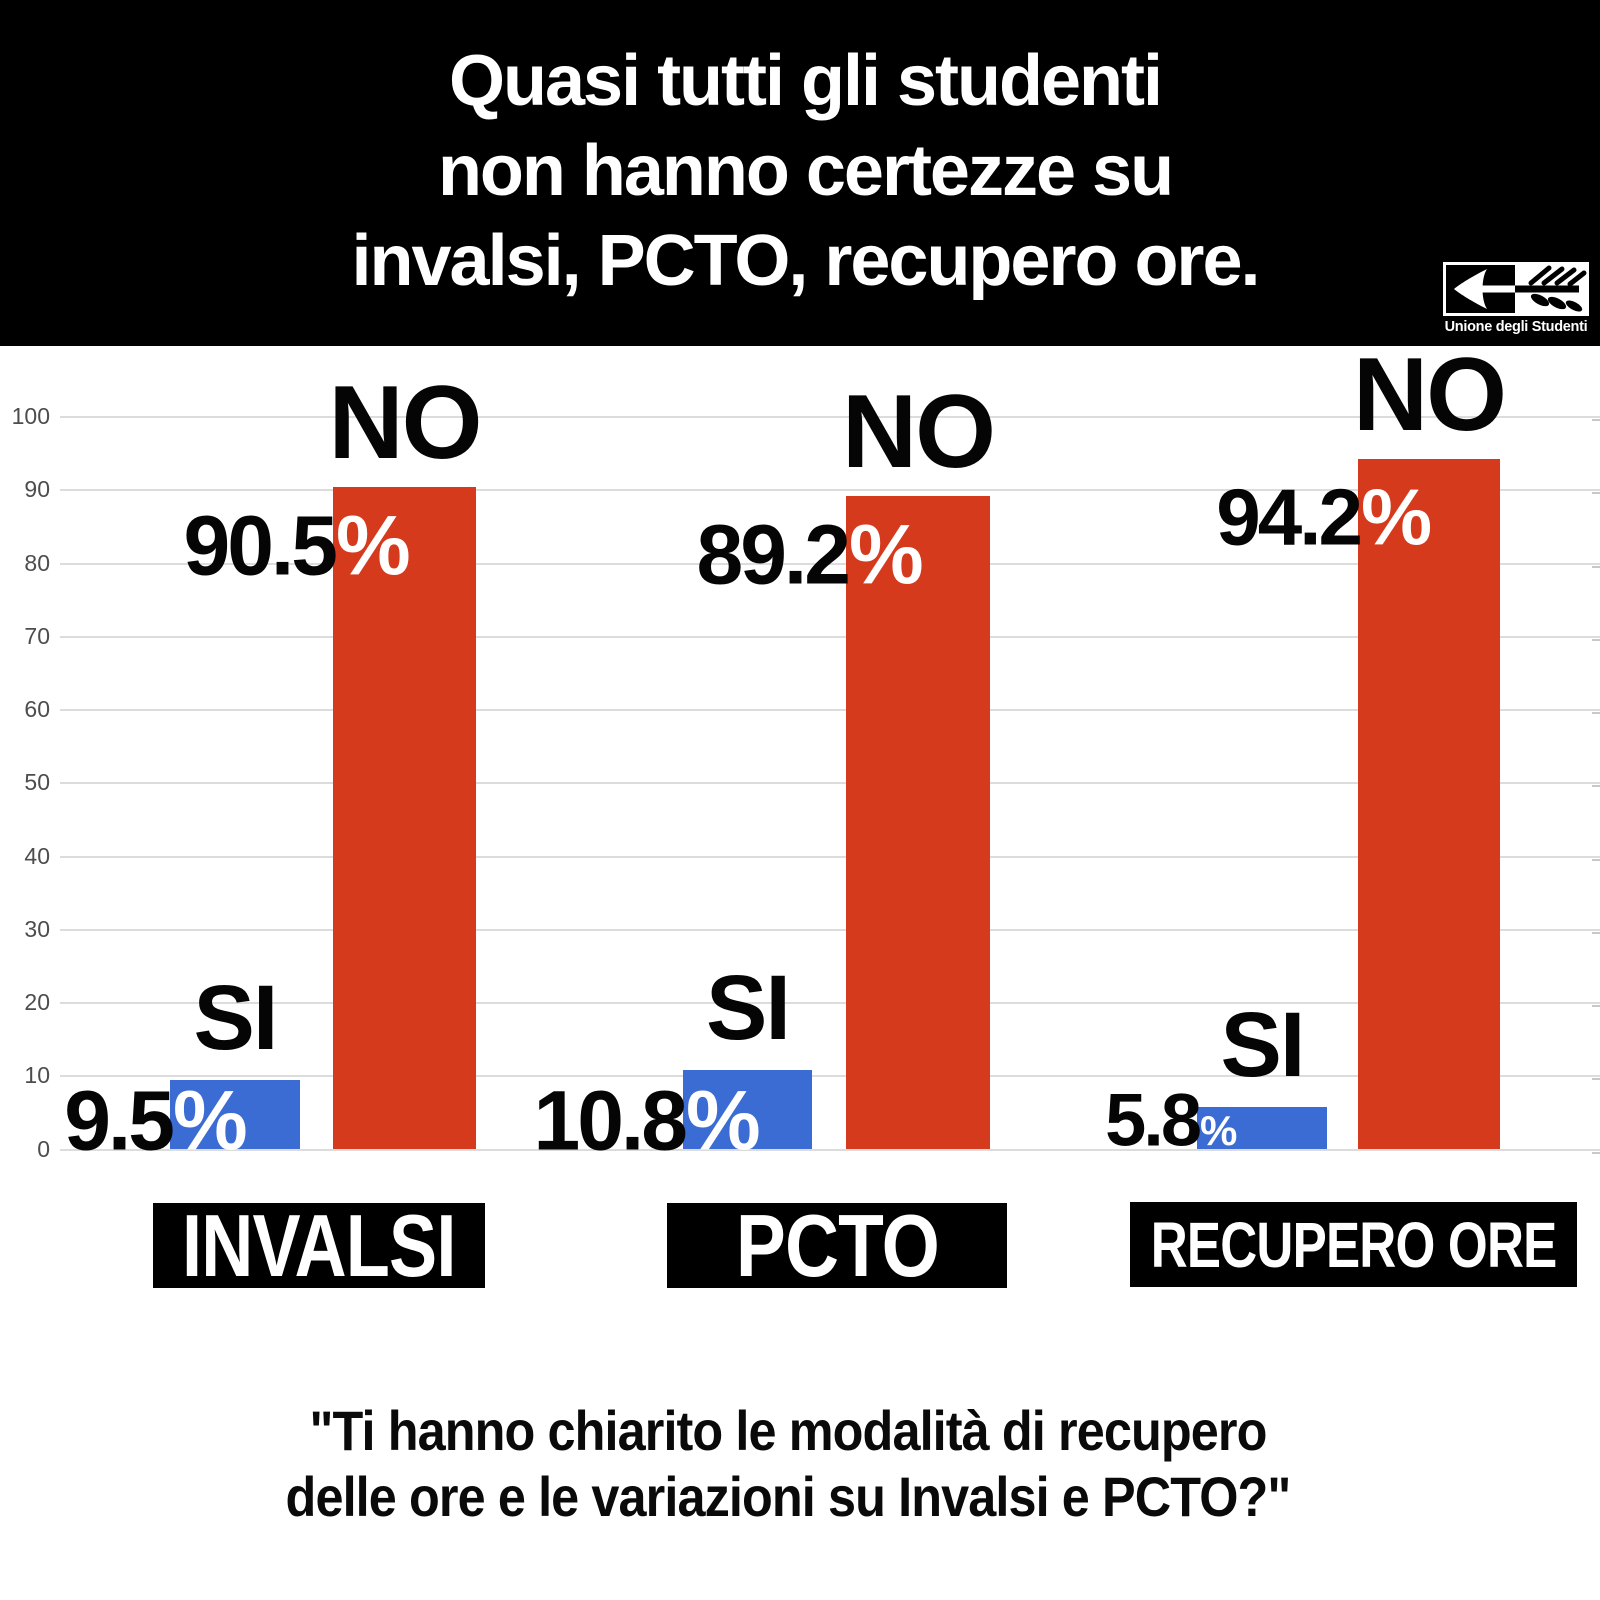 The image size is (1600, 1600). Describe the element at coordinates (1262, 1128) in the screenshot. I see `bar-si-recupero-ore` at that location.